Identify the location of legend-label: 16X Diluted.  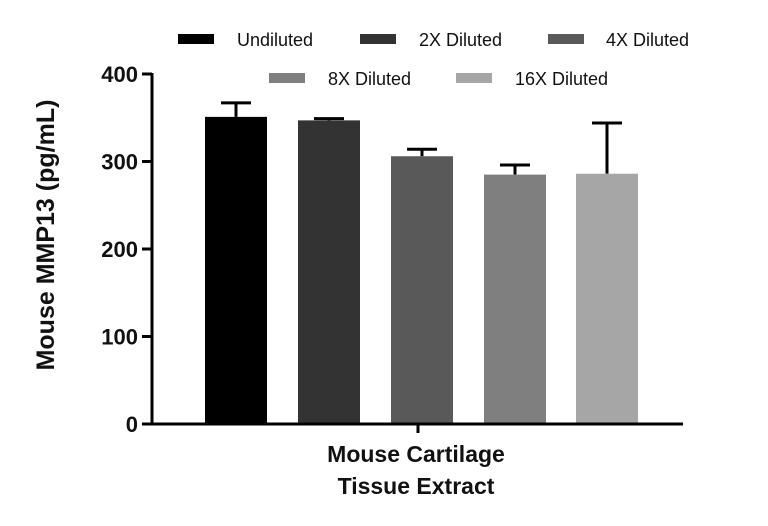
(561, 79).